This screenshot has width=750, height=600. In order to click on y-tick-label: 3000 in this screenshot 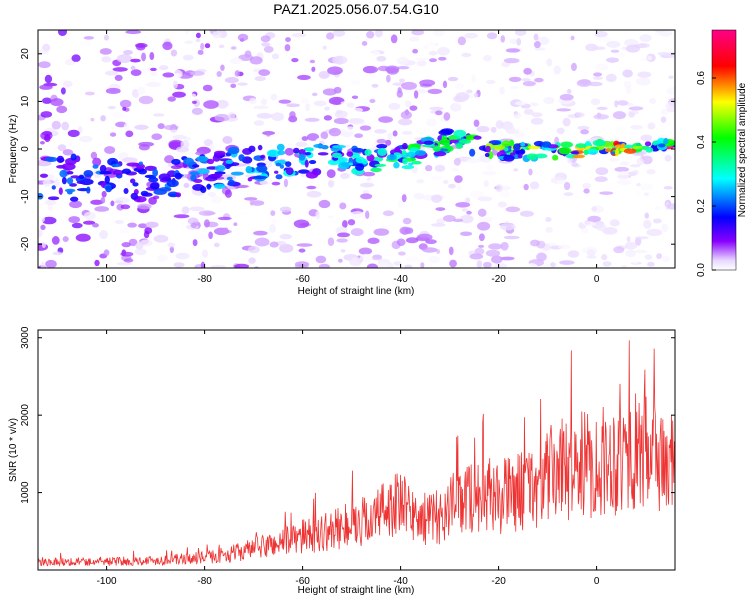, I will do `click(25, 337)`.